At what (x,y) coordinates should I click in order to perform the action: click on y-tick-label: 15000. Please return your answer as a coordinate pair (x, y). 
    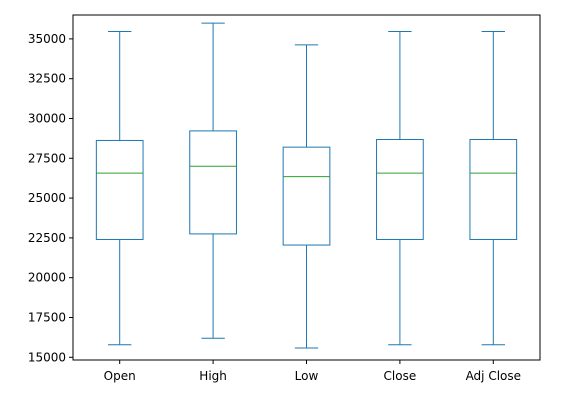
    Looking at the image, I should click on (47, 357).